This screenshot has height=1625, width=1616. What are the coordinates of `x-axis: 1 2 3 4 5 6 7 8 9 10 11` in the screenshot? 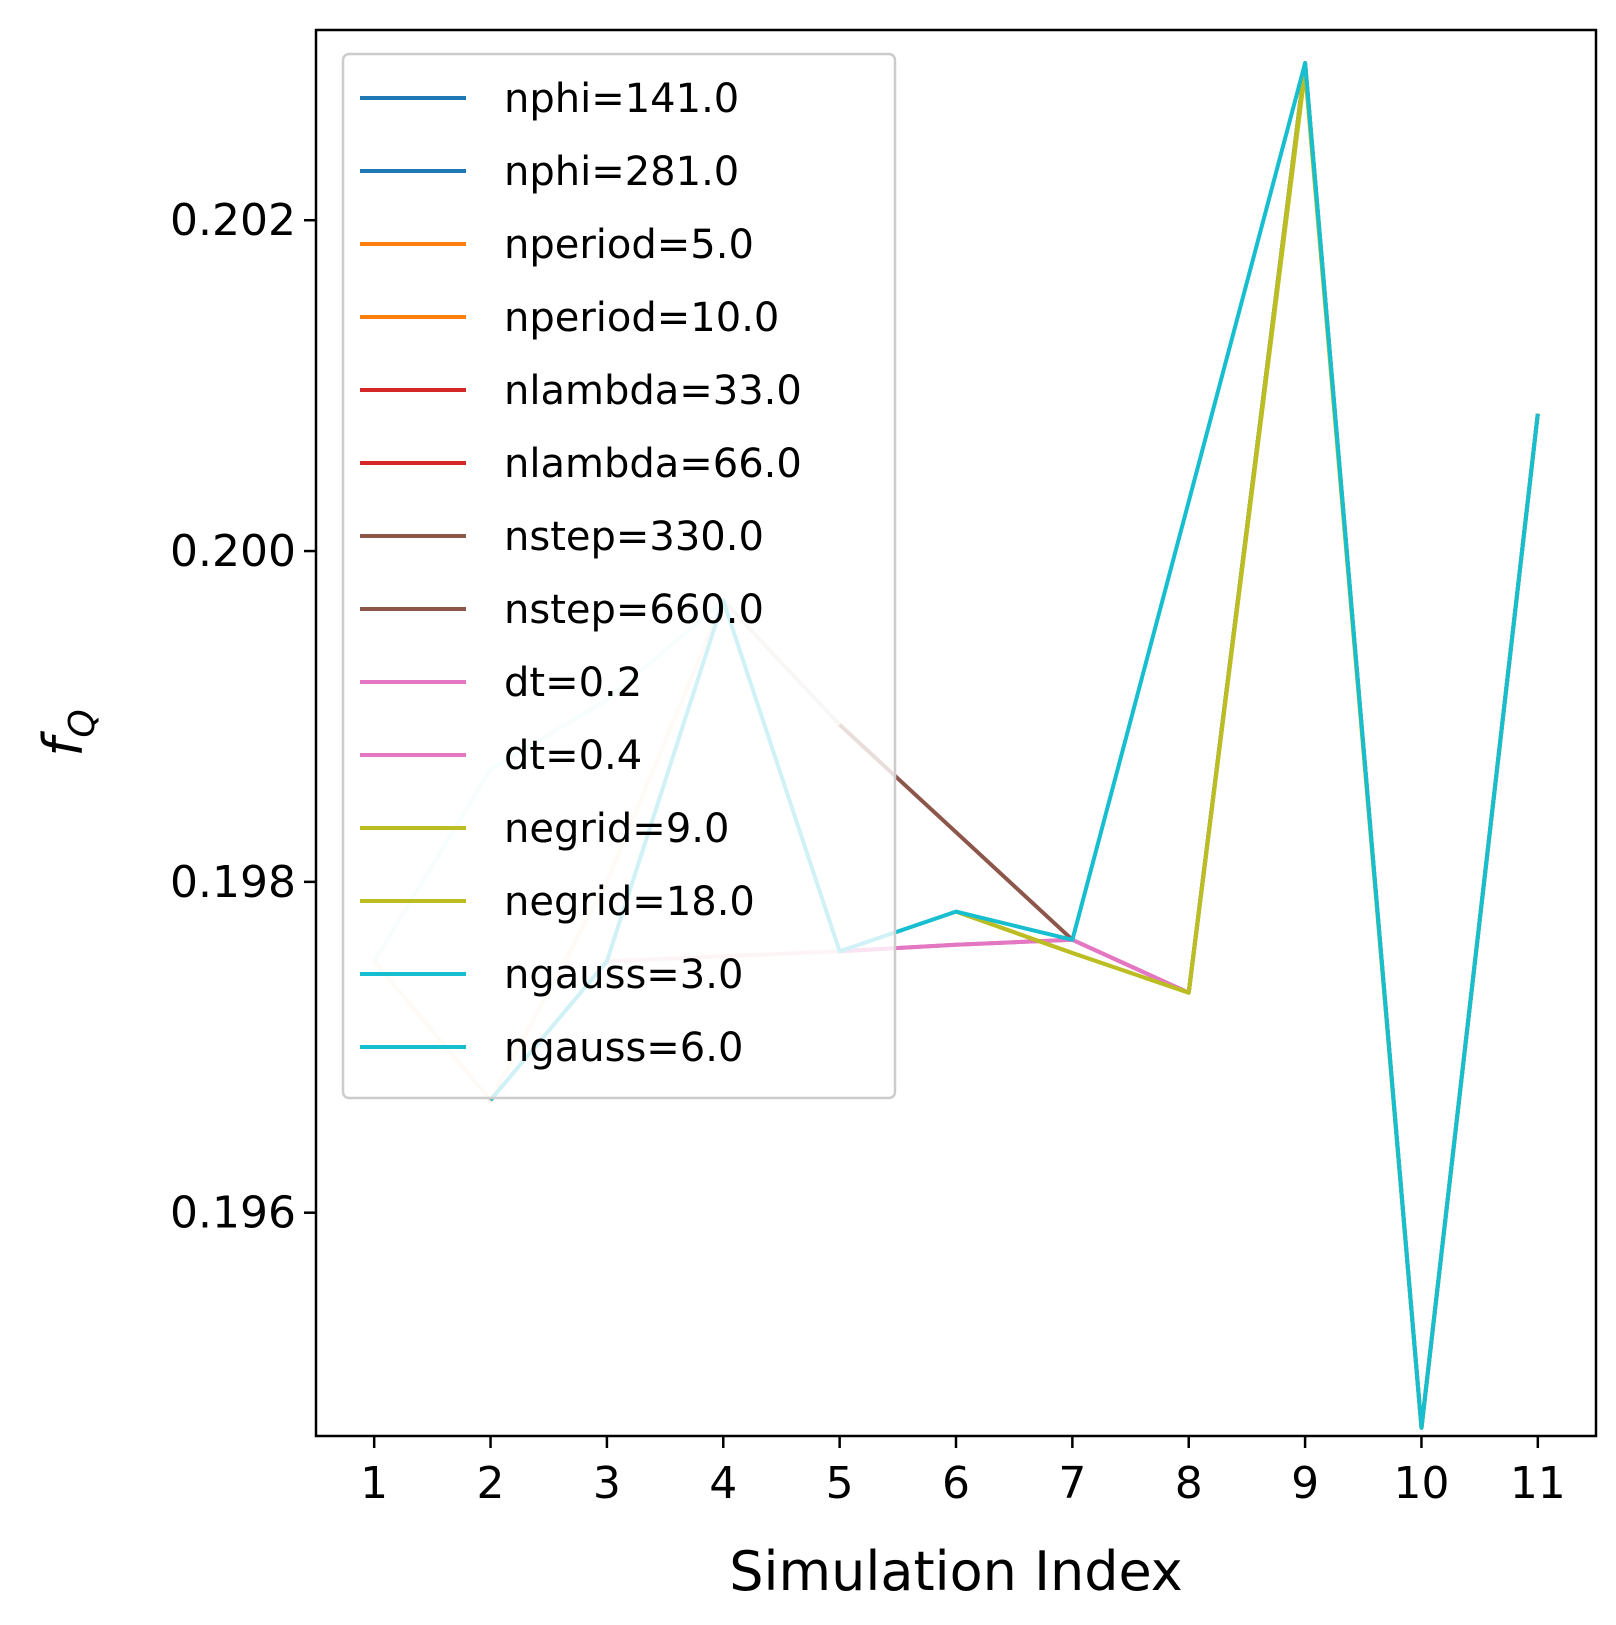 It's located at (963, 1472).